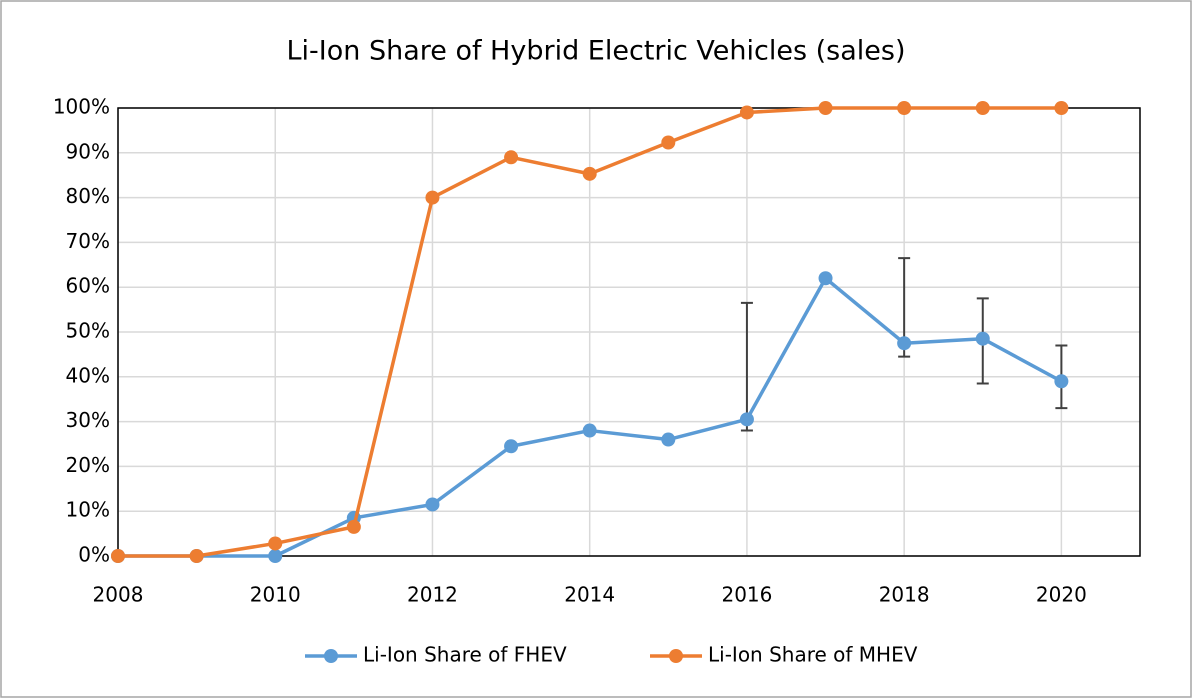  Describe the element at coordinates (746, 366) in the screenshot. I see `error-bar` at that location.